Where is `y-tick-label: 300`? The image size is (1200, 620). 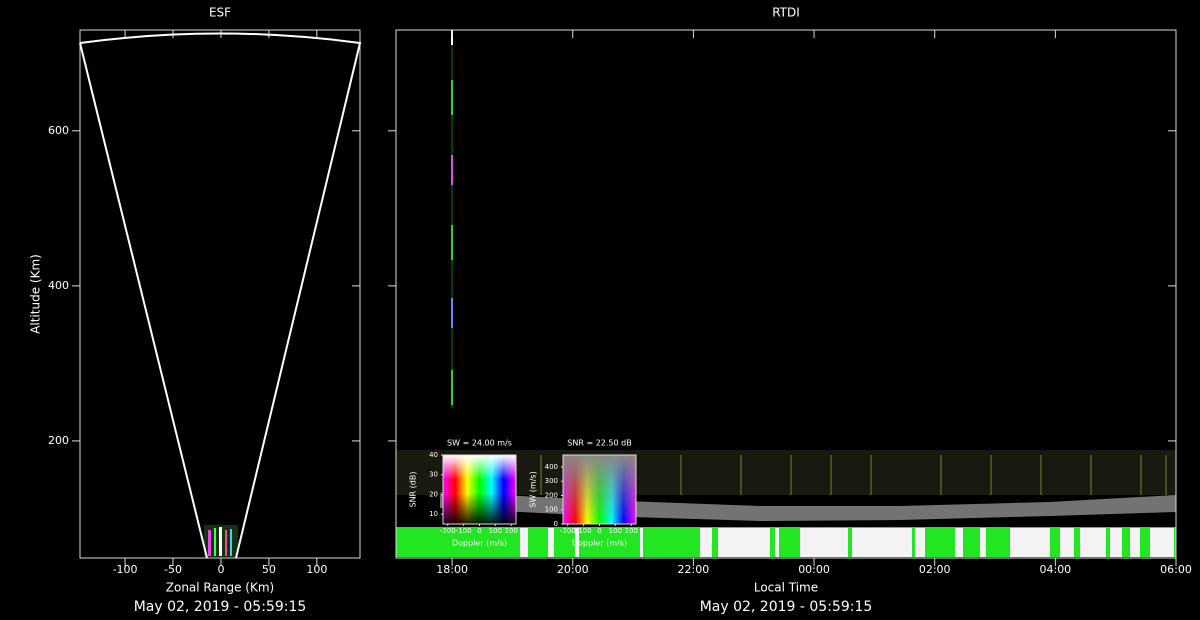
y-tick-label: 300 is located at coordinates (551, 481).